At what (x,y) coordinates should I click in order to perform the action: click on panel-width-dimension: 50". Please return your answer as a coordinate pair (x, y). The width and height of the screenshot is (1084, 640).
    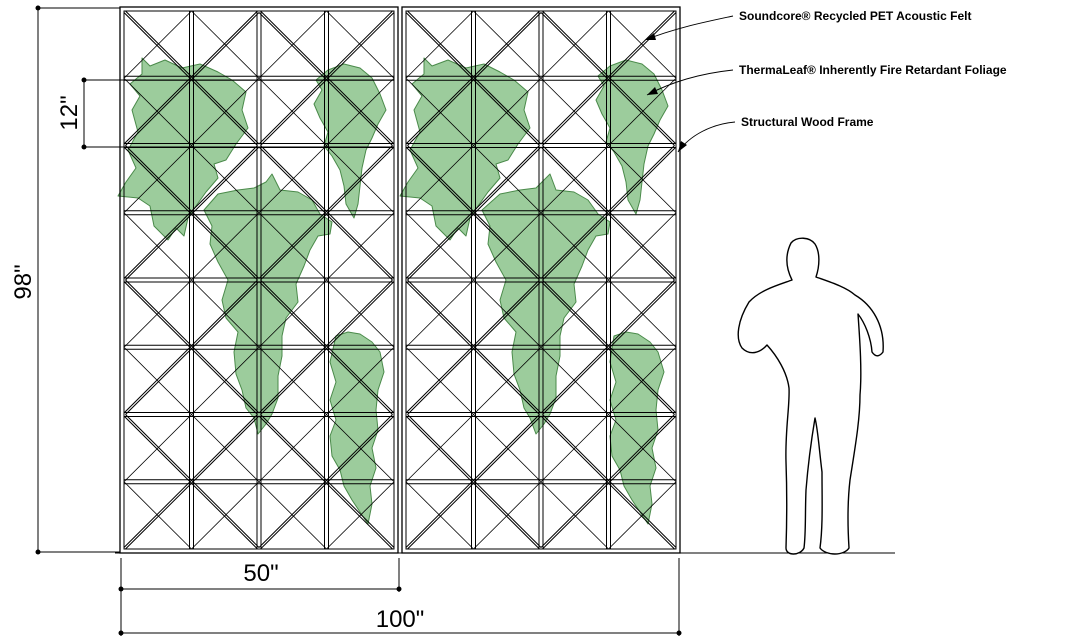
    Looking at the image, I should click on (260, 575).